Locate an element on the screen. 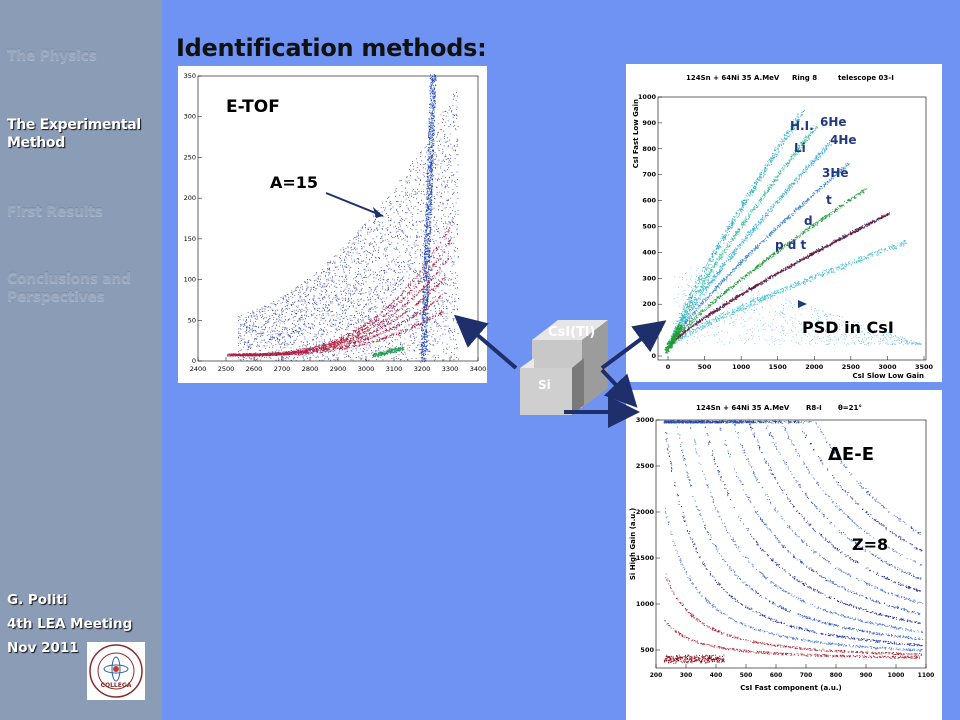 The image size is (960, 720). psd-y-tick-6: 600 is located at coordinates (649, 201).